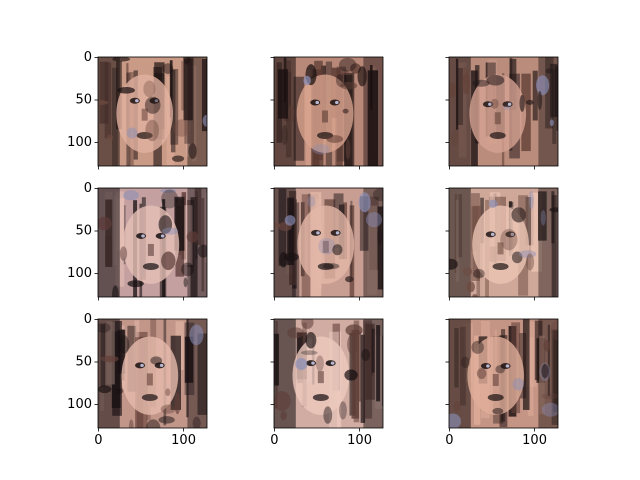  I want to click on subplot-2-1: 0 50 100, so click(137, 241).